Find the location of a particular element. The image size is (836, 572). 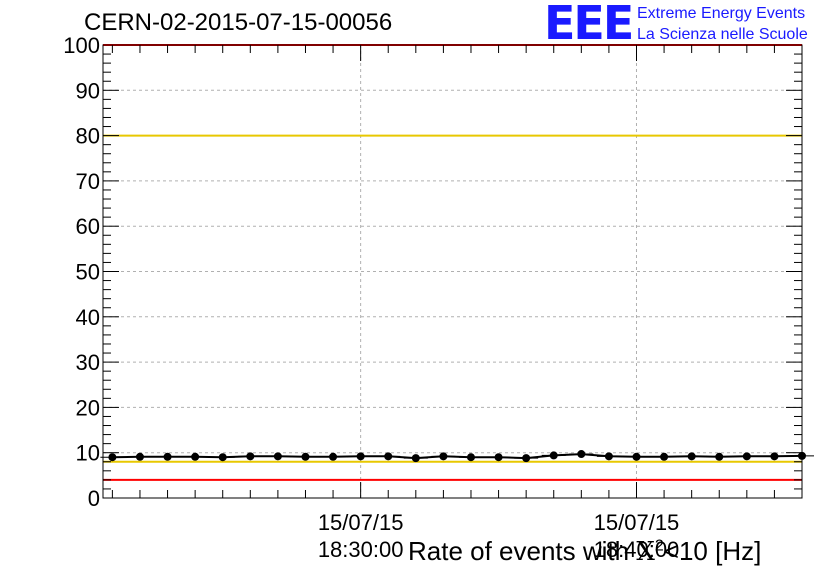

y-tick-label: 90 is located at coordinates (88, 90).